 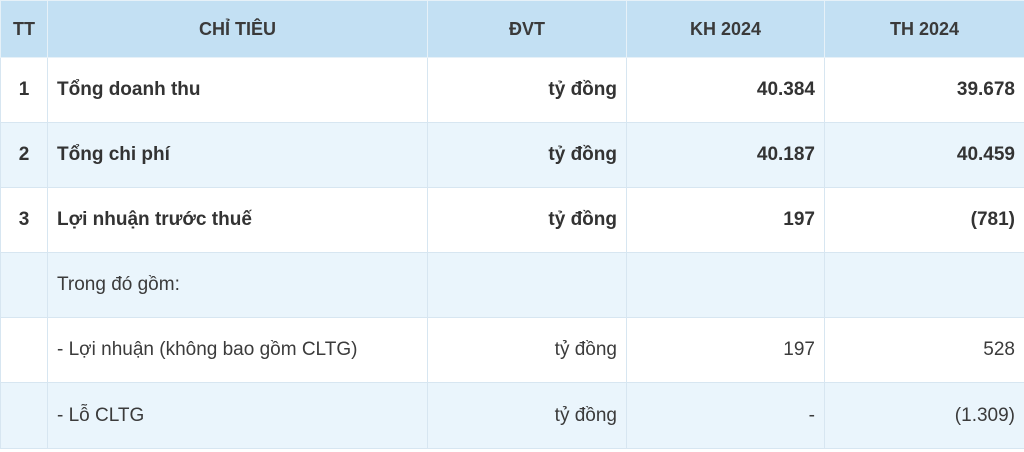 I want to click on table-header: TT CHỈ TIÊU ĐVT KH 2024 TH 2024, so click(x=512, y=29).